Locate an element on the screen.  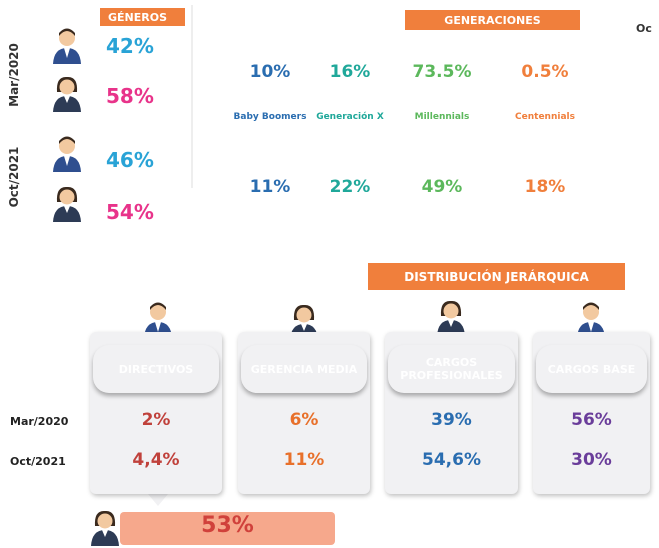
level-value: 4,4% is located at coordinates (156, 460).